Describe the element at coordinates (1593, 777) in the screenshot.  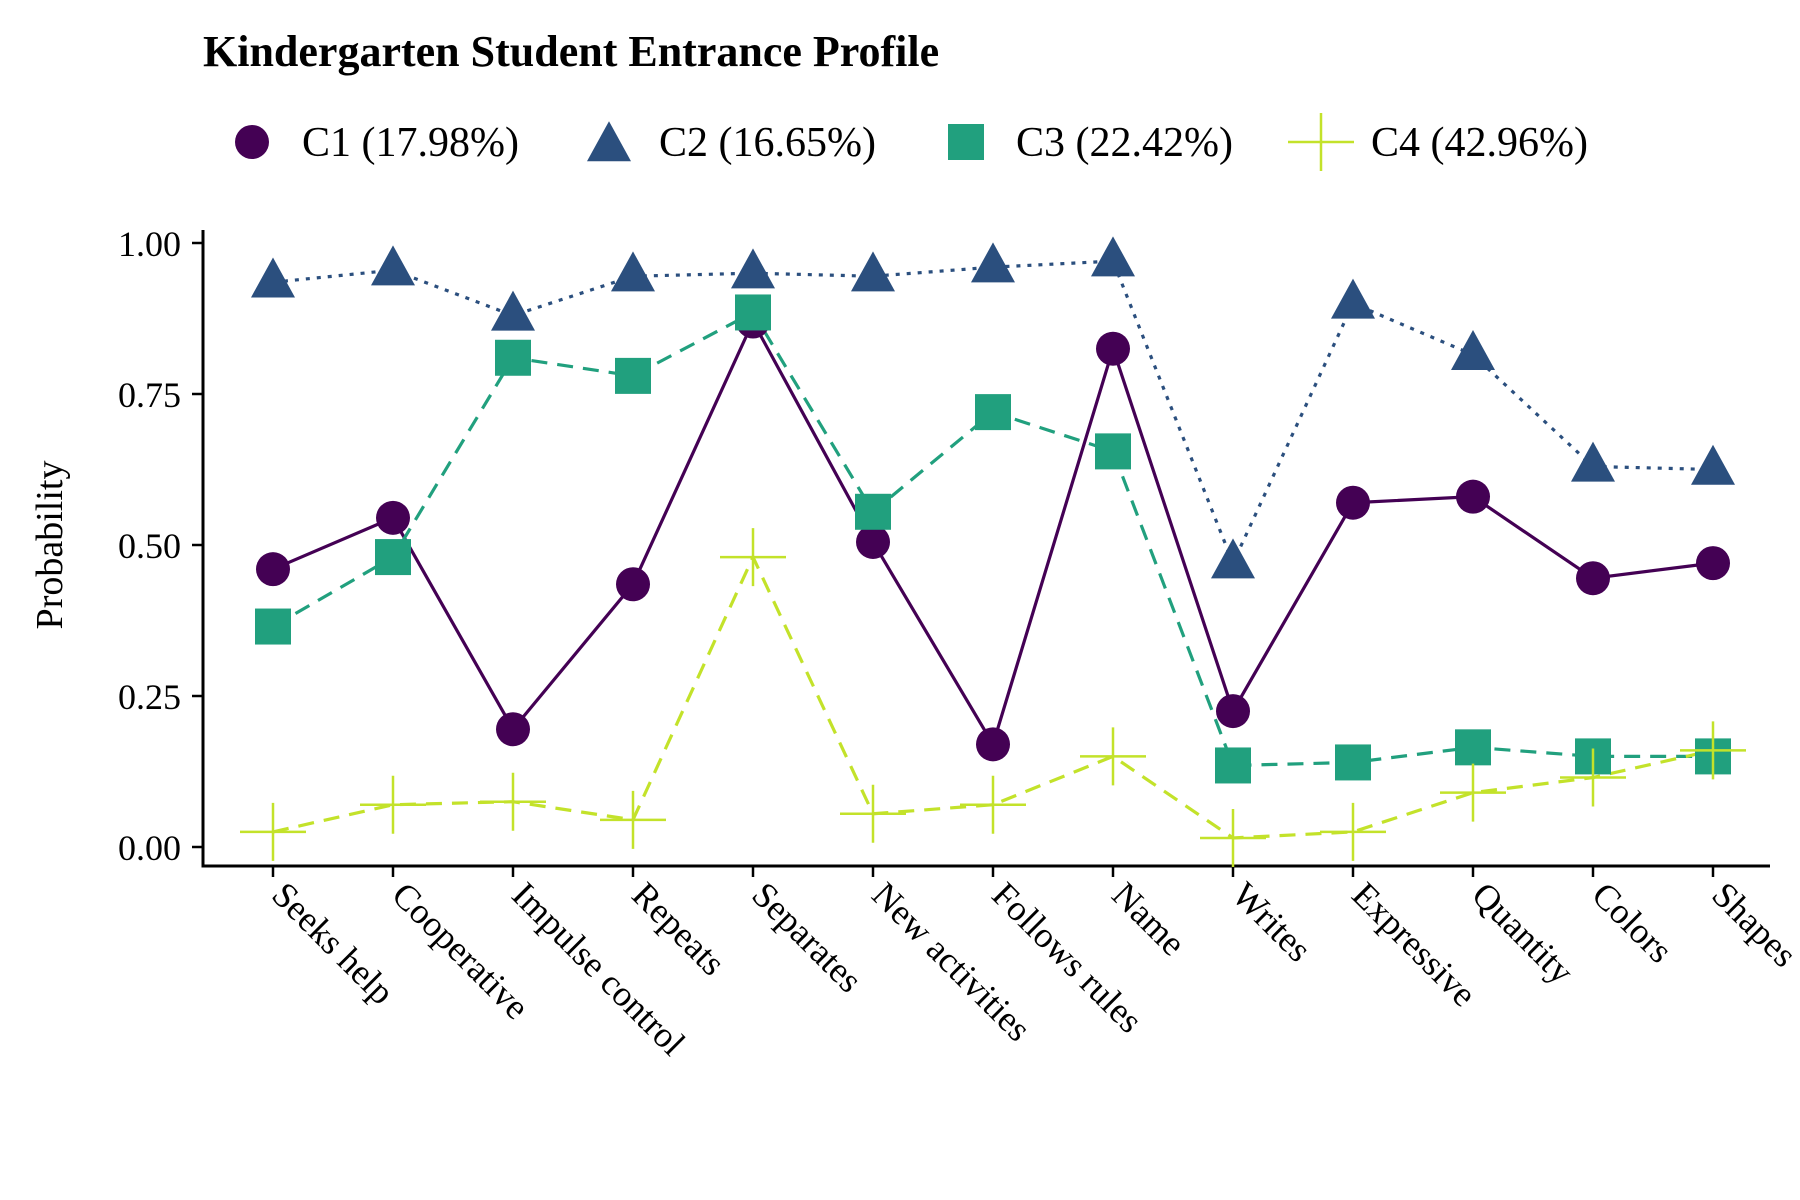
I see `data-point-4-colors` at that location.